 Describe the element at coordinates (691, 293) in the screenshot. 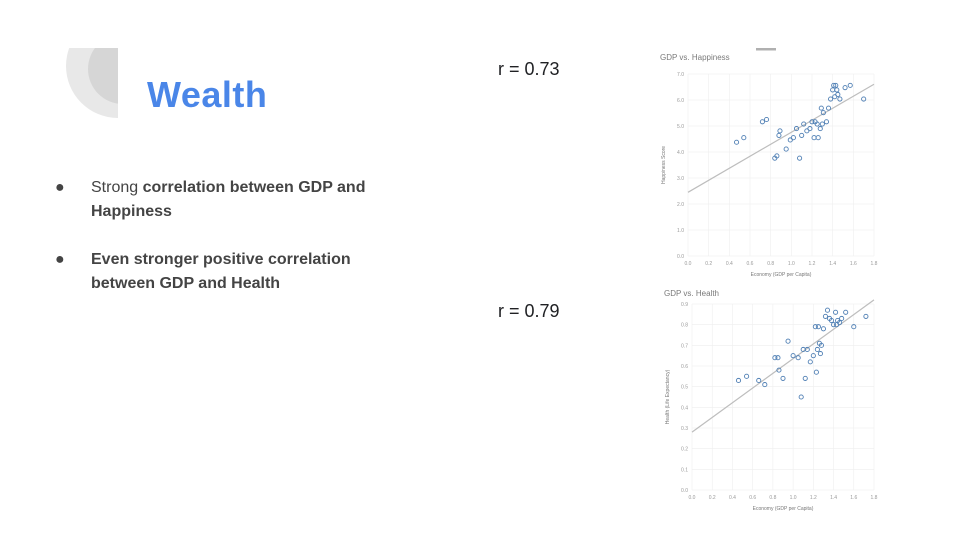

I see `chart-title: GDP vs. Health` at that location.